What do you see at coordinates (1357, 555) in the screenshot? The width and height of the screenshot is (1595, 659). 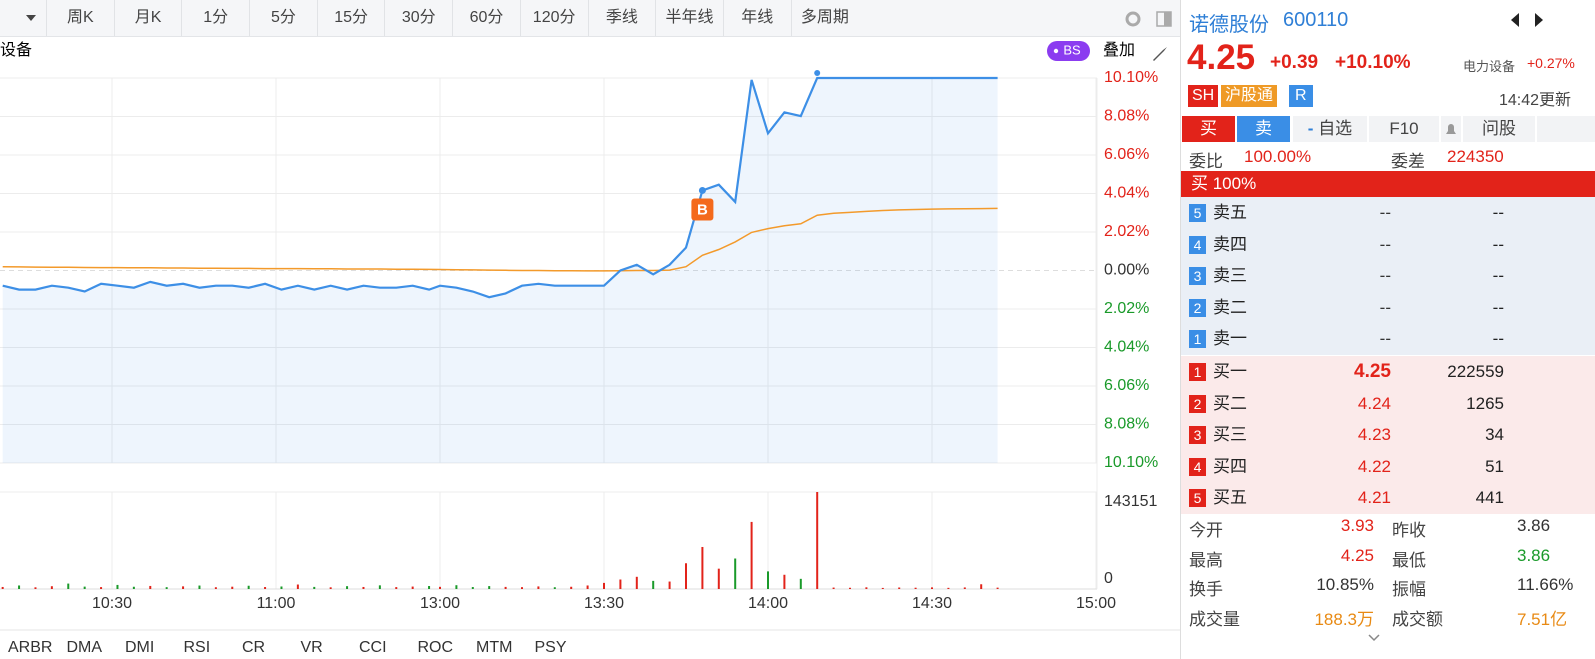 I see `stat-value: 4.25` at bounding box center [1357, 555].